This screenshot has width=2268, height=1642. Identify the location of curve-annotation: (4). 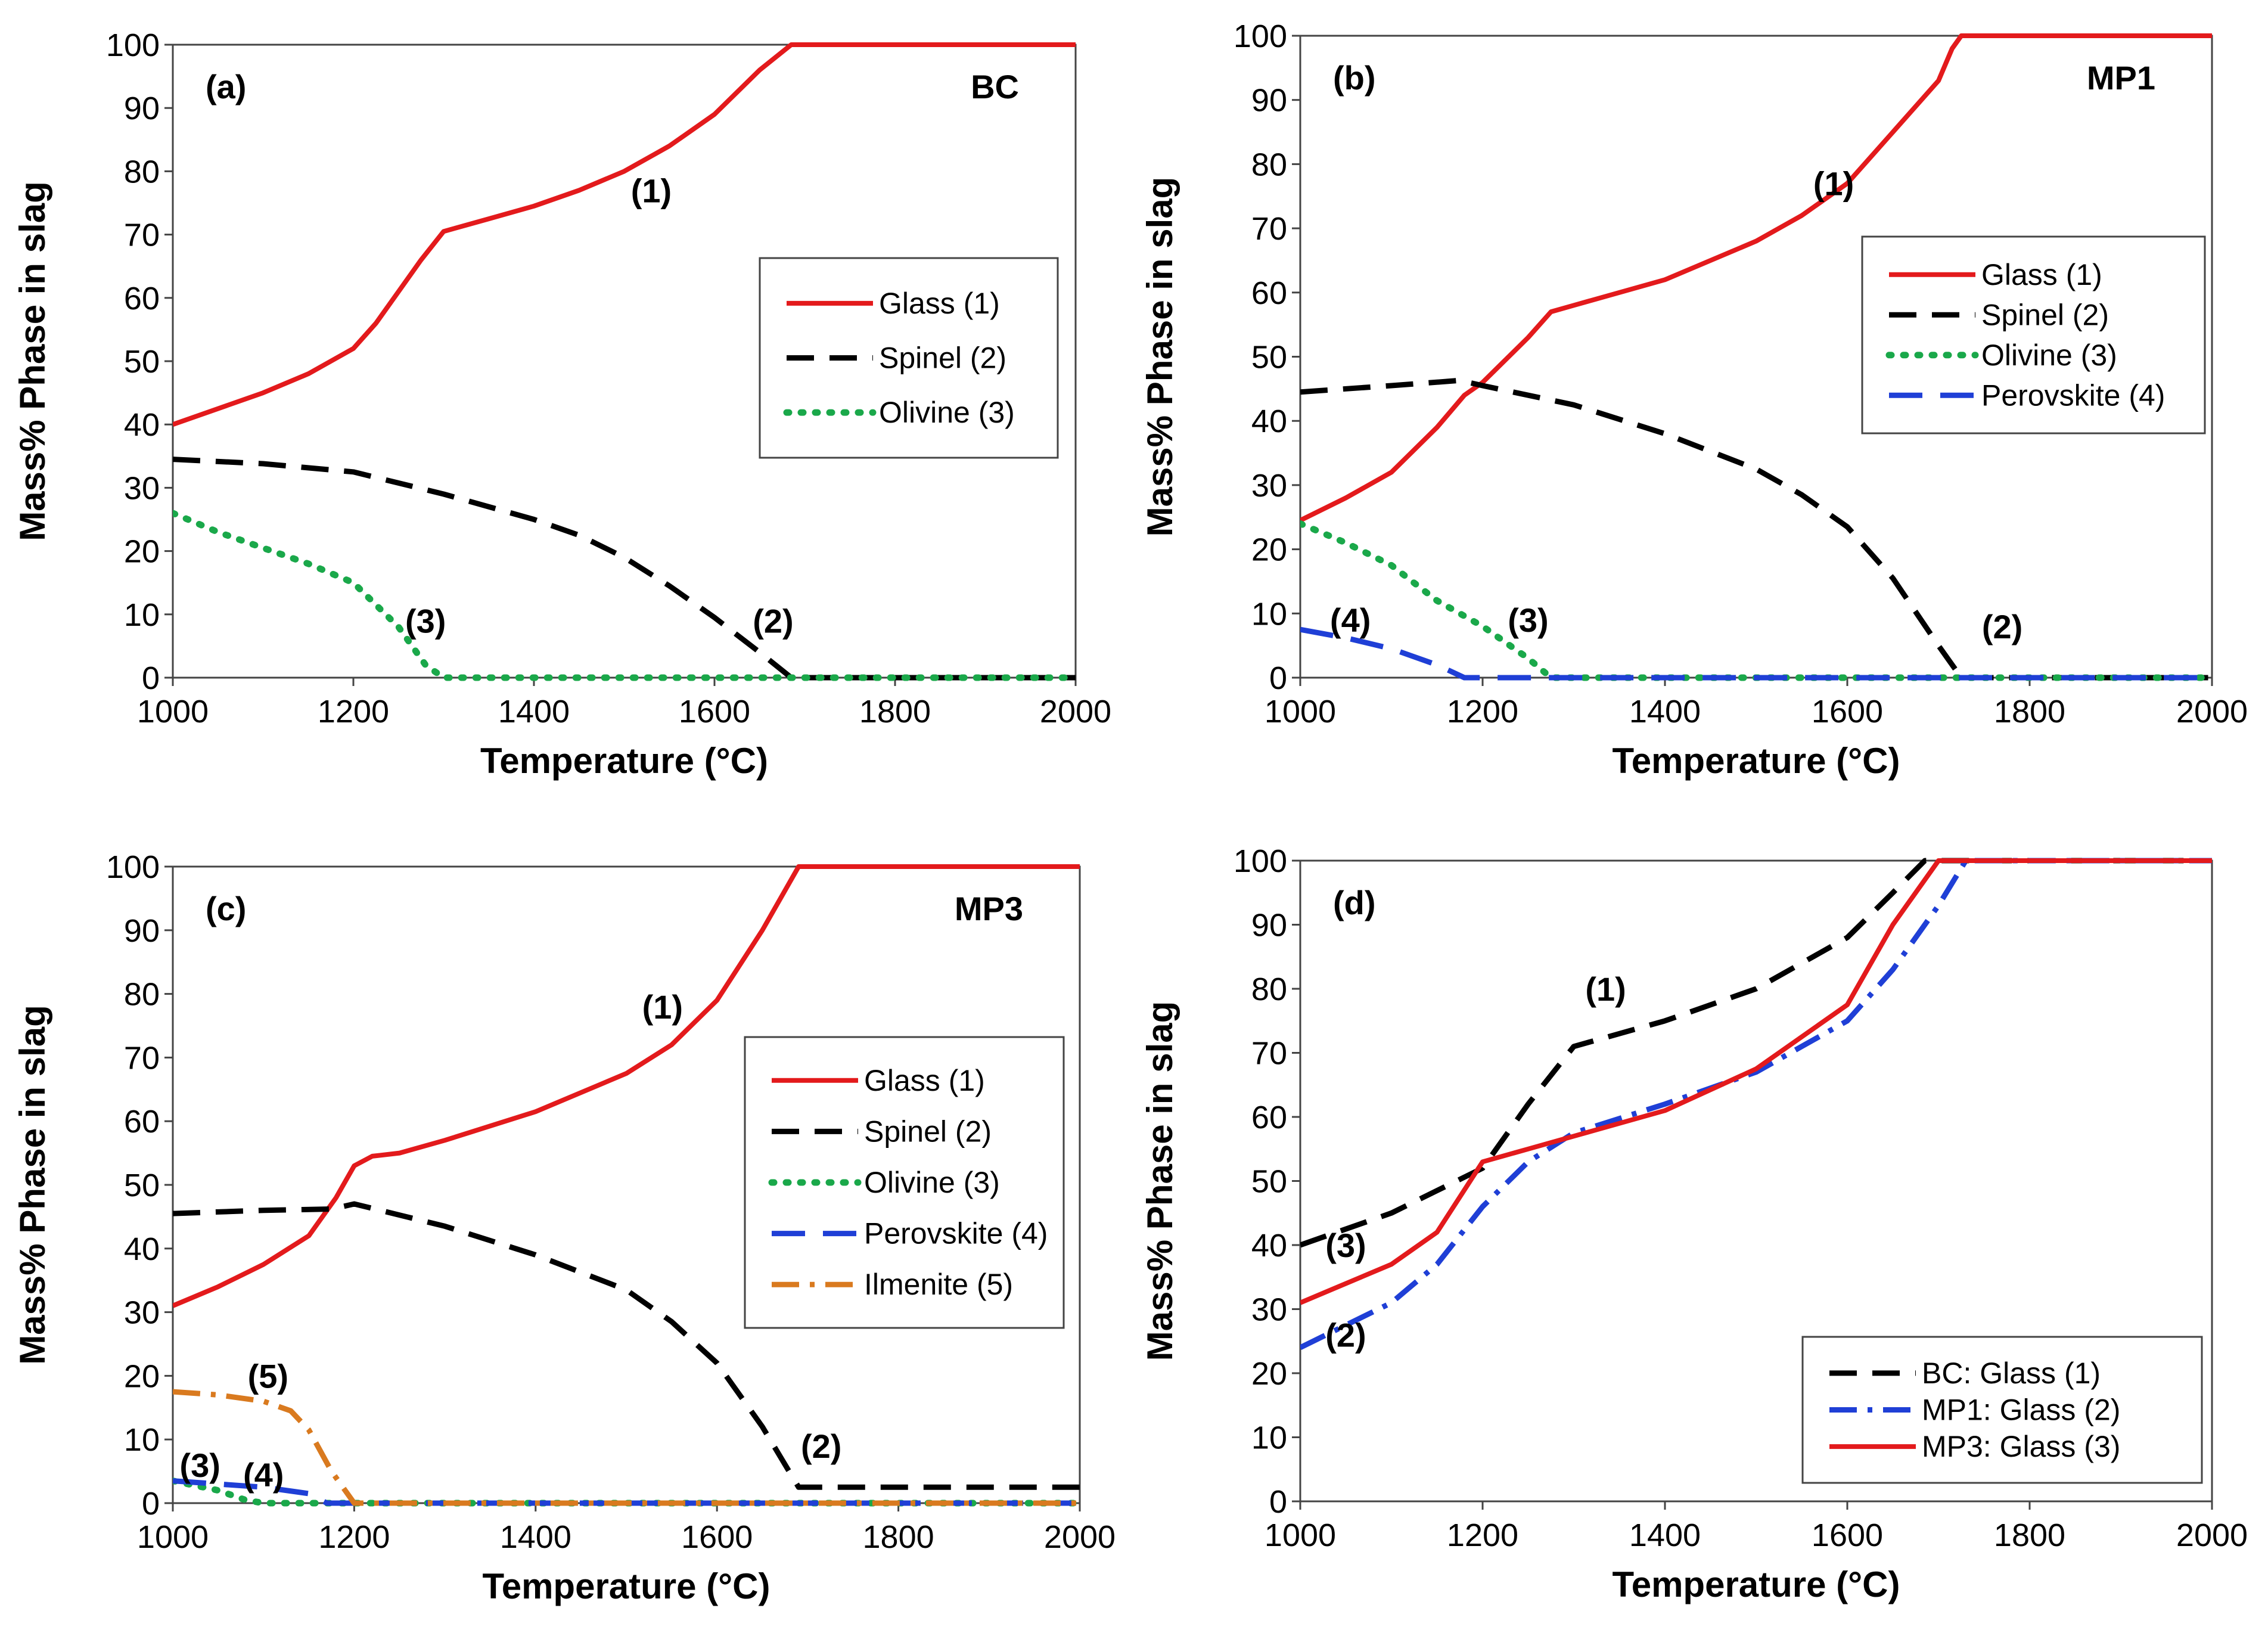
(1350, 620).